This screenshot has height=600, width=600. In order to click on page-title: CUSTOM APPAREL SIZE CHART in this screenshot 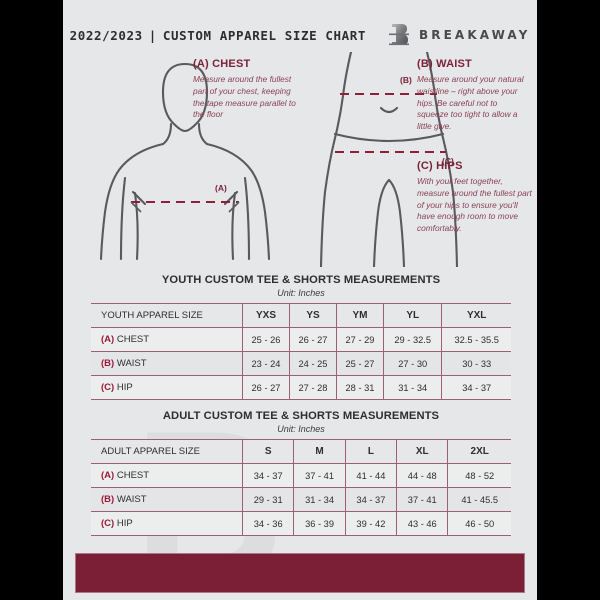, I will do `click(264, 35)`.